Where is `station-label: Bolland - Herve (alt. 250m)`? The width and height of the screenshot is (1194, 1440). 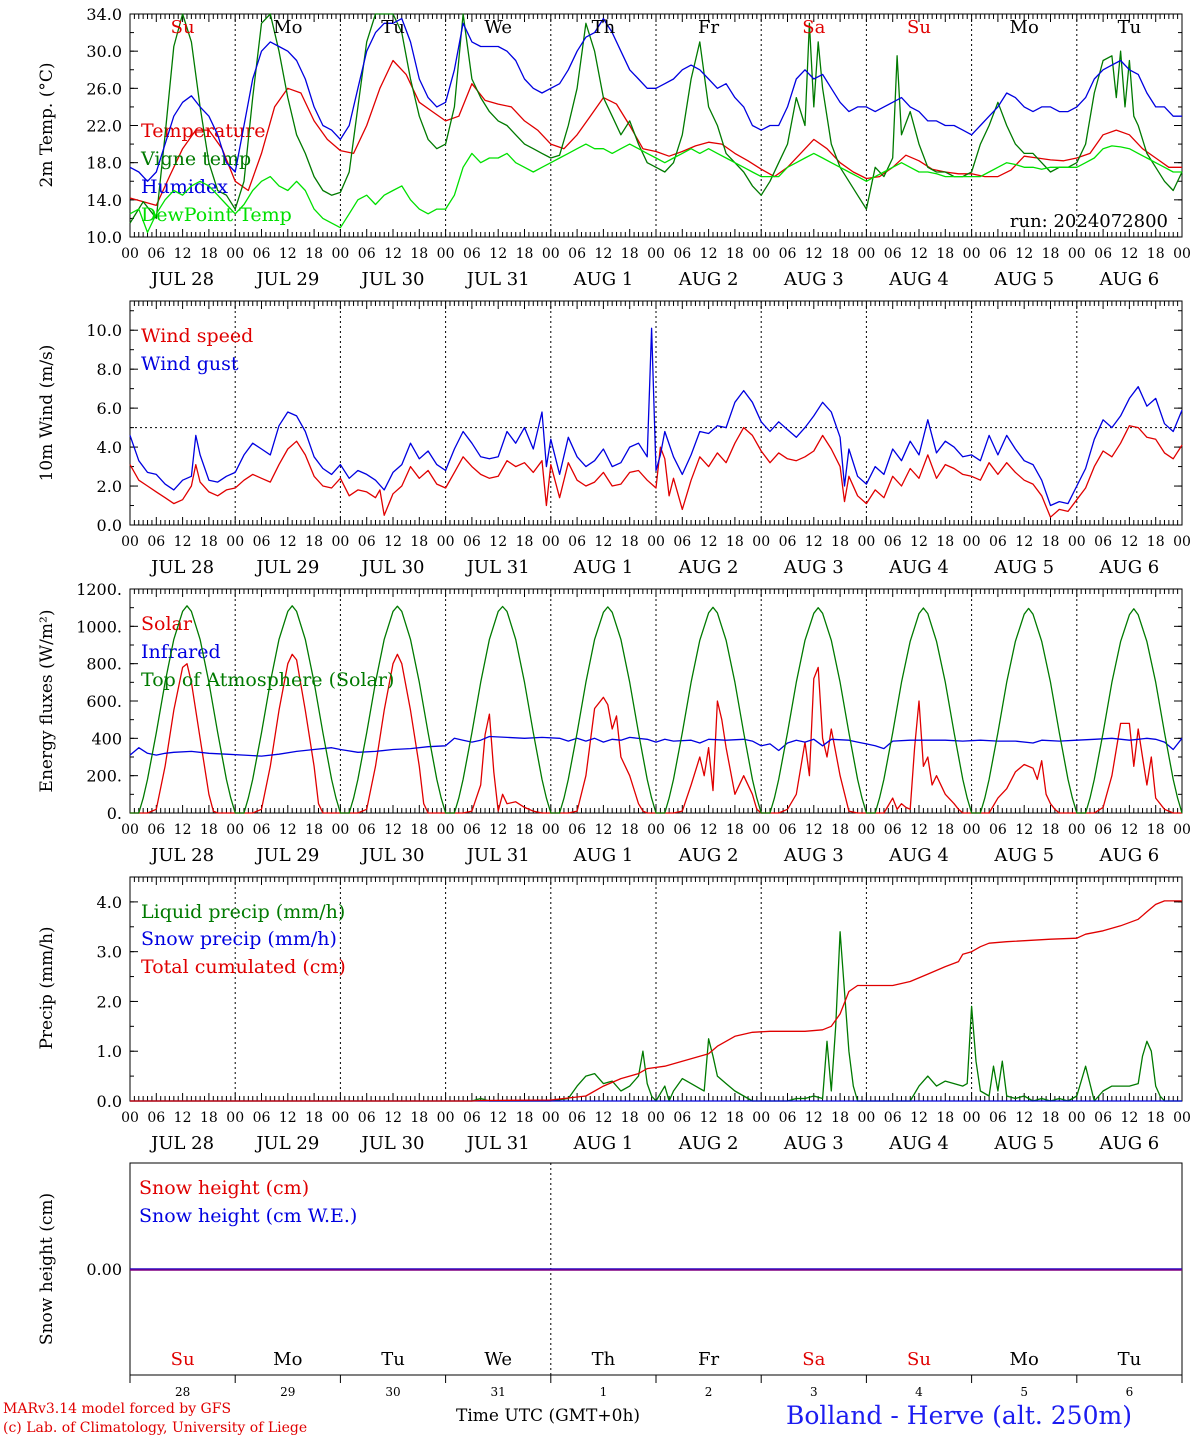
station-label: Bolland - Herve (alt. 250m) is located at coordinates (959, 1415).